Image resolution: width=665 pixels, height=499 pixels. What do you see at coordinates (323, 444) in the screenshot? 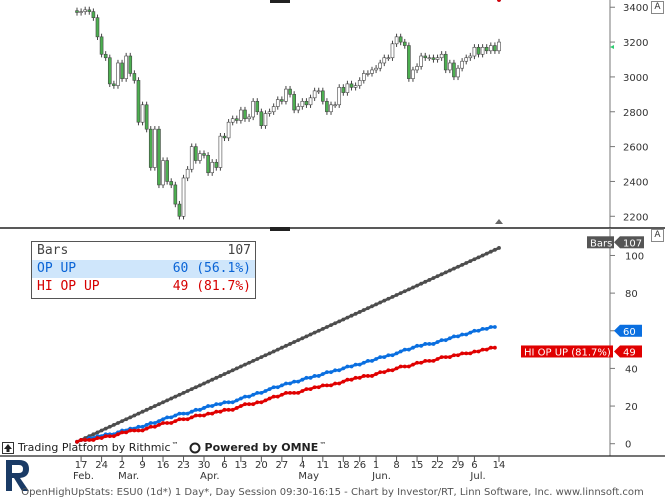
I see `trademark-mark-2: ™` at bounding box center [323, 444].